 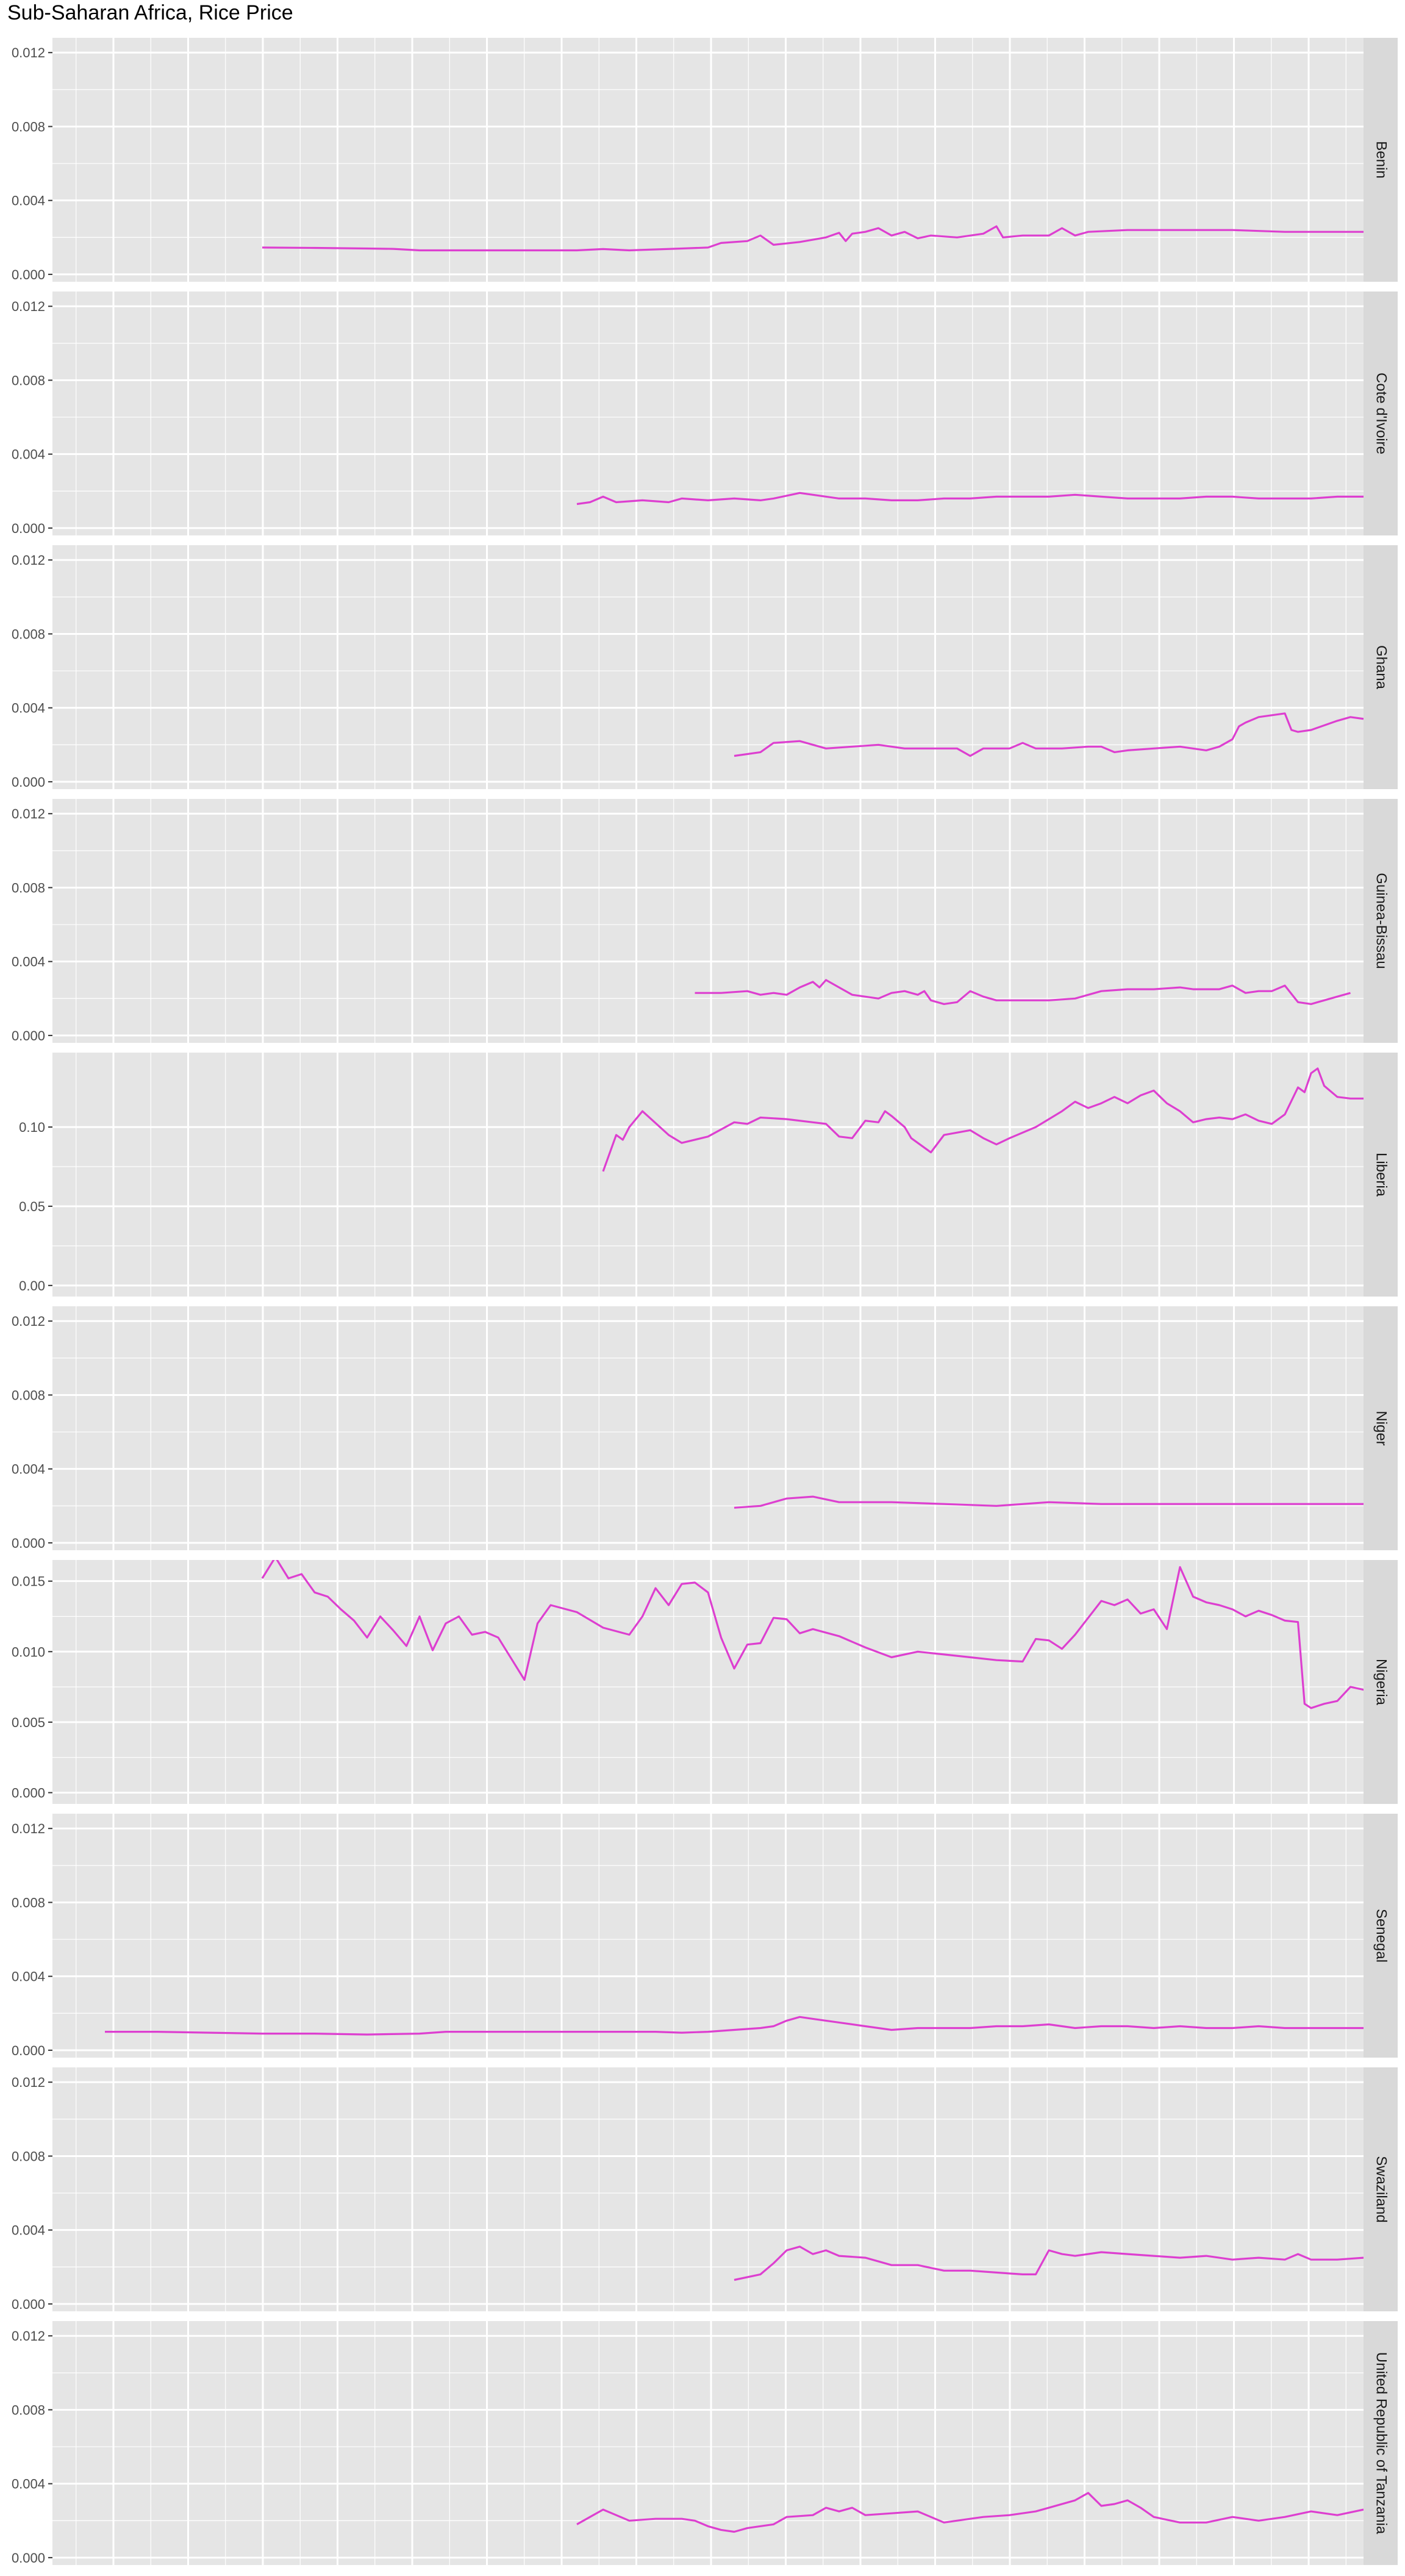 I want to click on facet-strip-label: Niger, so click(x=1382, y=1428).